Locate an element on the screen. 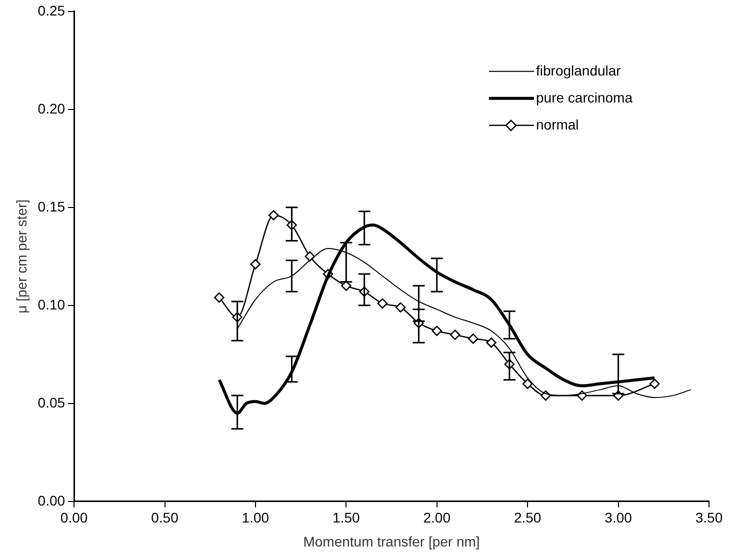 The width and height of the screenshot is (729, 560). legend-label: normal is located at coordinates (557, 124).